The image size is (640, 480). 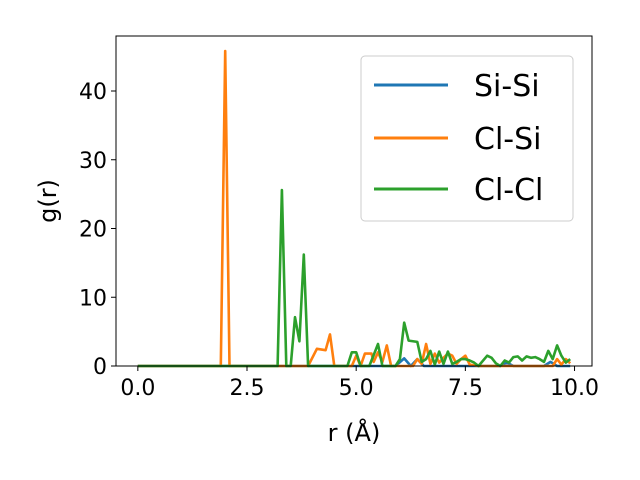 What do you see at coordinates (93, 298) in the screenshot?
I see `y-tick-label: 10` at bounding box center [93, 298].